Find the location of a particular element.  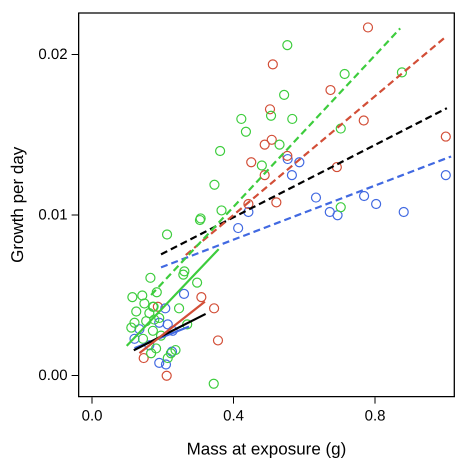

y-tick-label: 0.02 is located at coordinates (53, 54).